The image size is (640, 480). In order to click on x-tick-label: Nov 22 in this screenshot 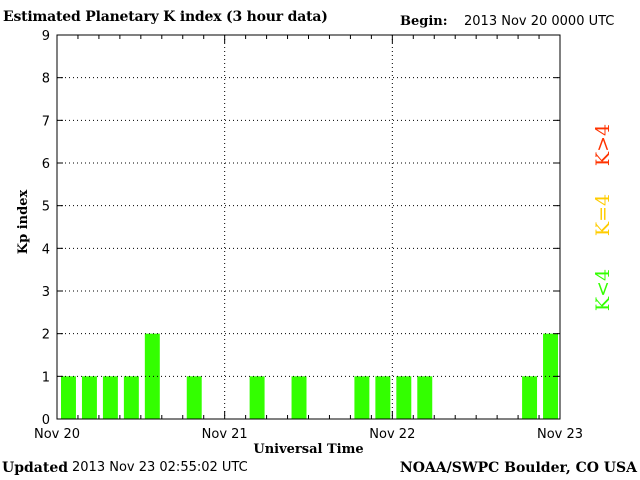, I will do `click(392, 434)`.